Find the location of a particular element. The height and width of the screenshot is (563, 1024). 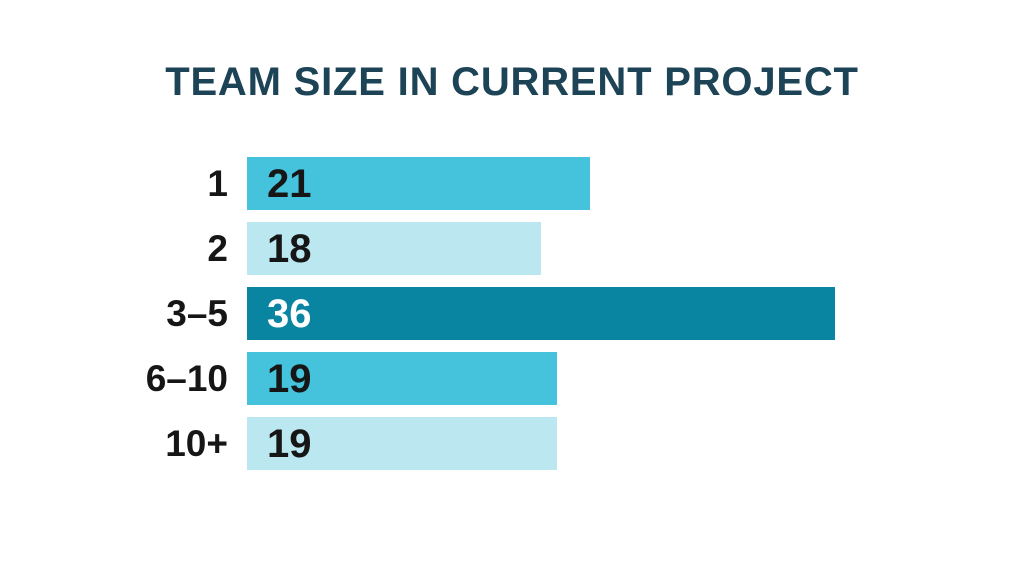

bar-row: 6–10 19 is located at coordinates (512, 378).